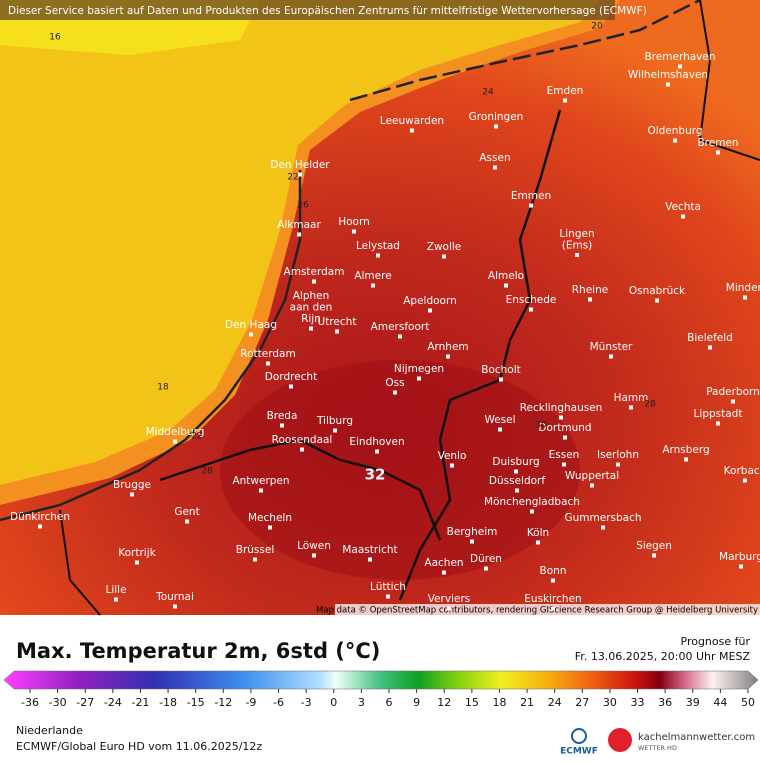 This screenshot has width=760, height=764. Describe the element at coordinates (40, 517) in the screenshot. I see `city-label: Dünkirchen` at that location.